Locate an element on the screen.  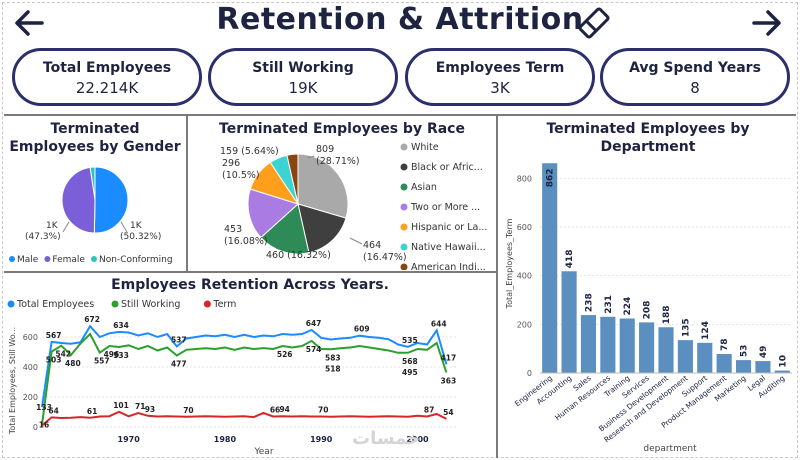
data-label: 574 is located at coordinates (314, 349).